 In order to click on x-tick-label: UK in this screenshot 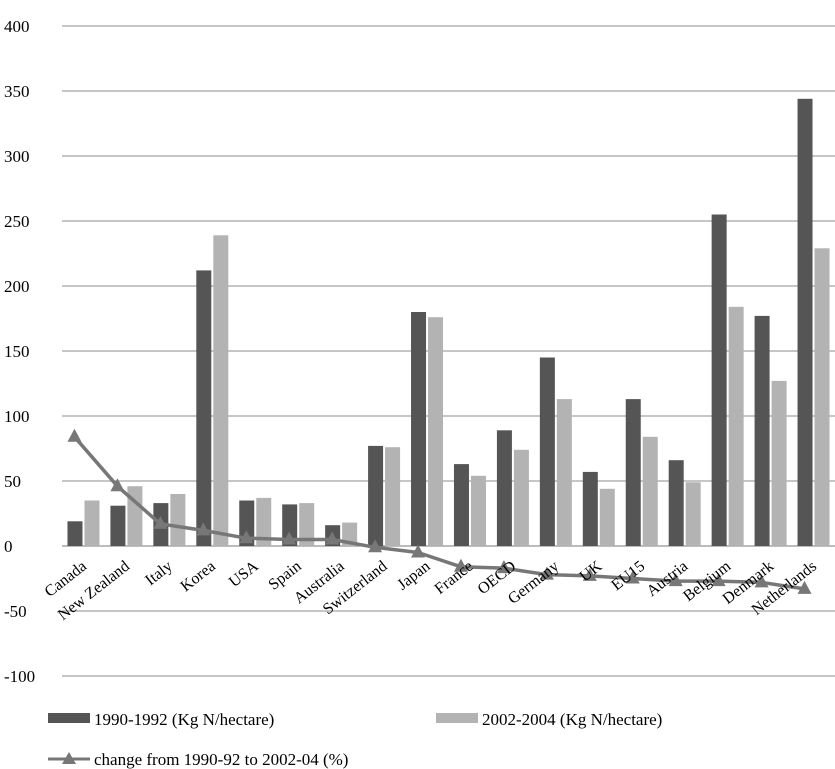, I will do `click(591, 571)`.